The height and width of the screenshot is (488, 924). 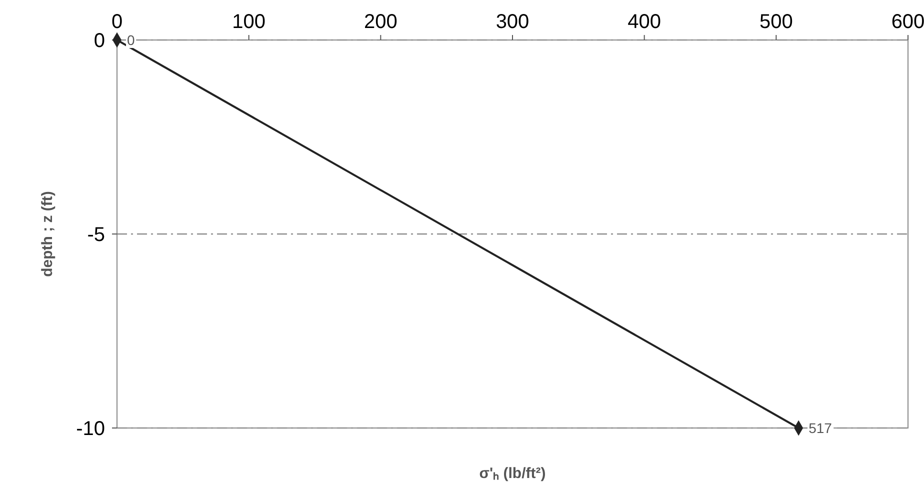 I want to click on y-tick-label: -5, so click(x=96, y=235).